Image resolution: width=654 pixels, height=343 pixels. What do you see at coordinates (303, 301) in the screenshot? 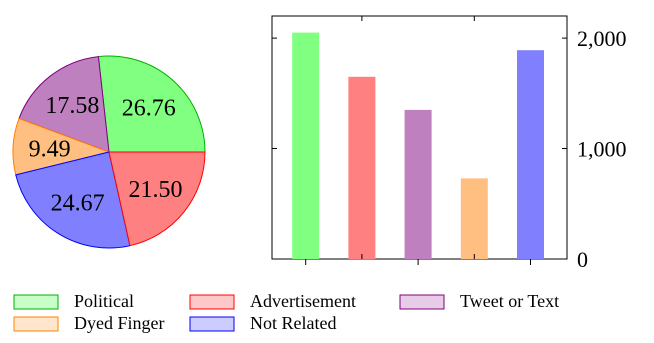
I see `legend-label-advertisement: Advertisement` at bounding box center [303, 301].